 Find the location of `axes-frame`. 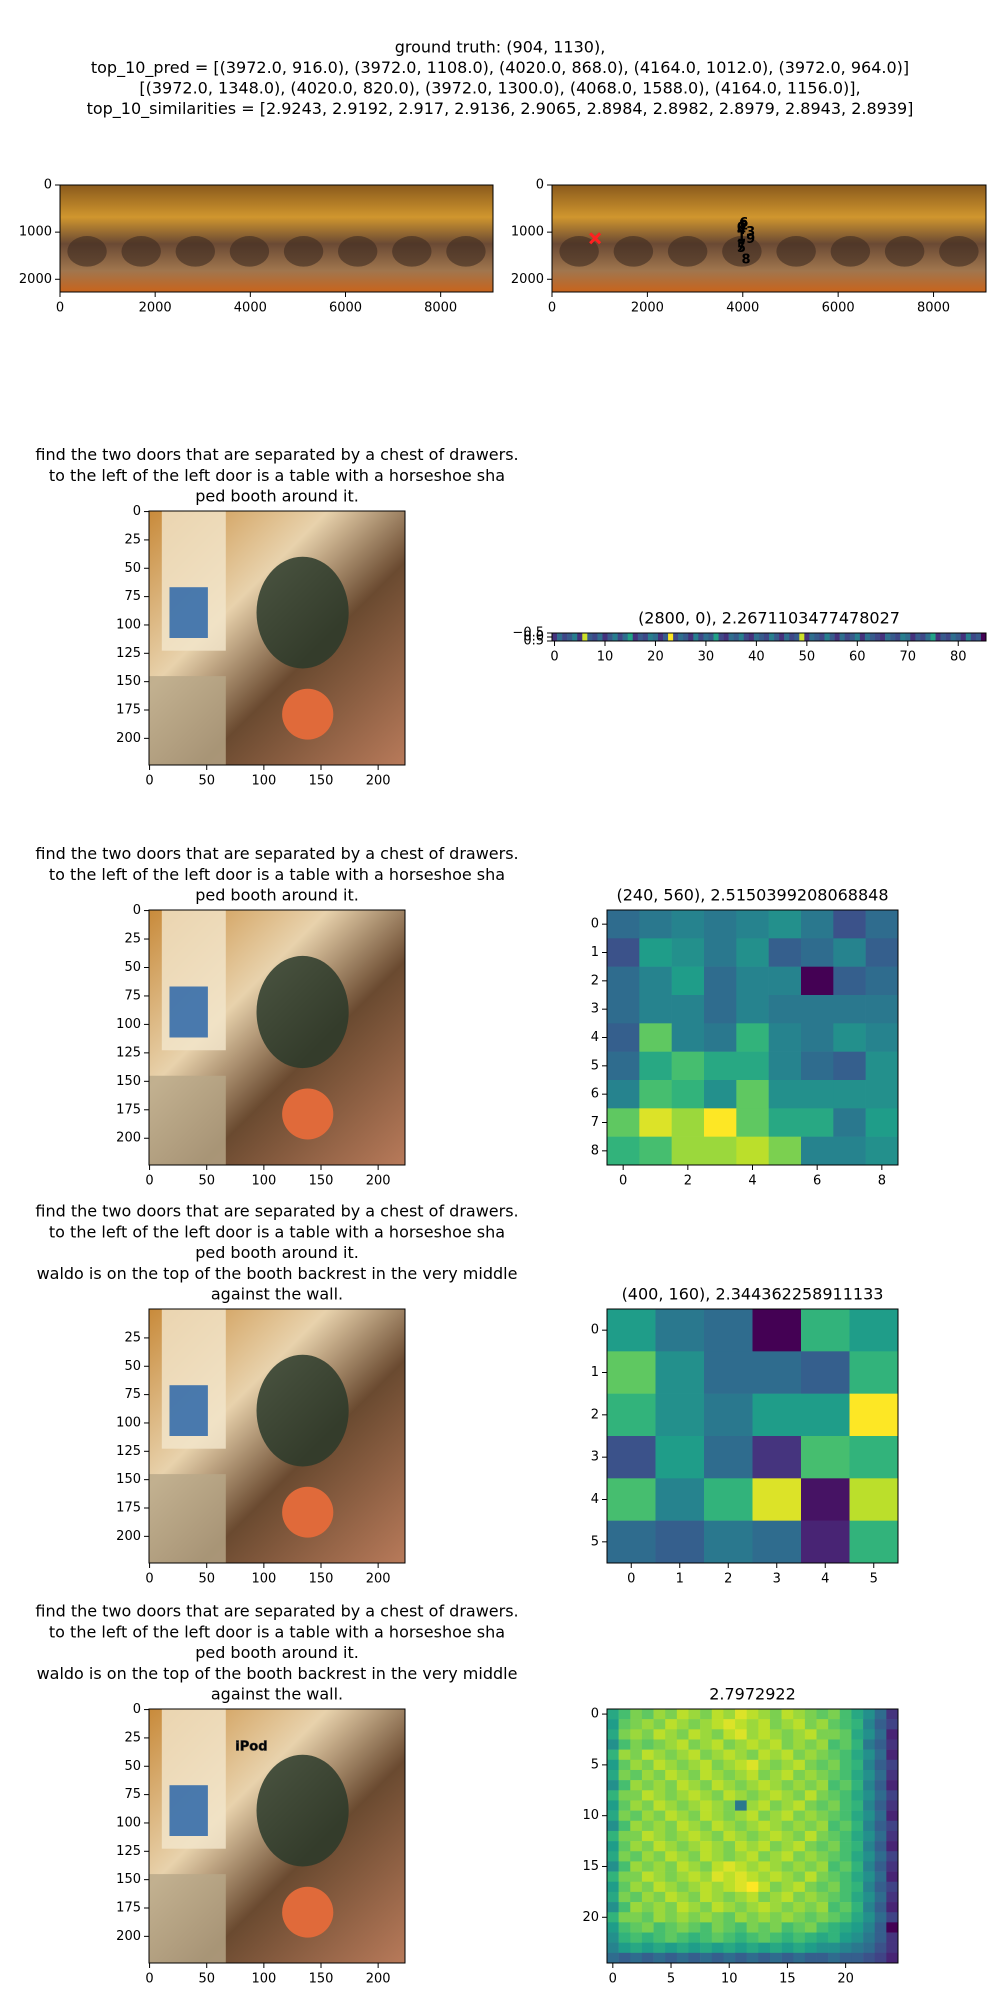

axes-frame is located at coordinates (752, 1436).